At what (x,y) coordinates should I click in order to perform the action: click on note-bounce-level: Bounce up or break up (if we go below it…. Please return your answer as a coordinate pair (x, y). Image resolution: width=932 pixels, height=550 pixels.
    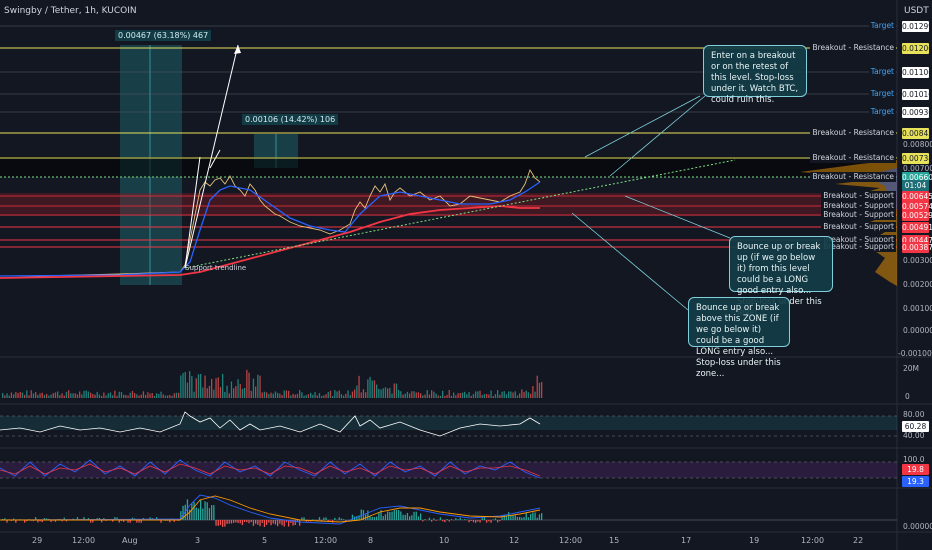
    Looking at the image, I should click on (781, 277).